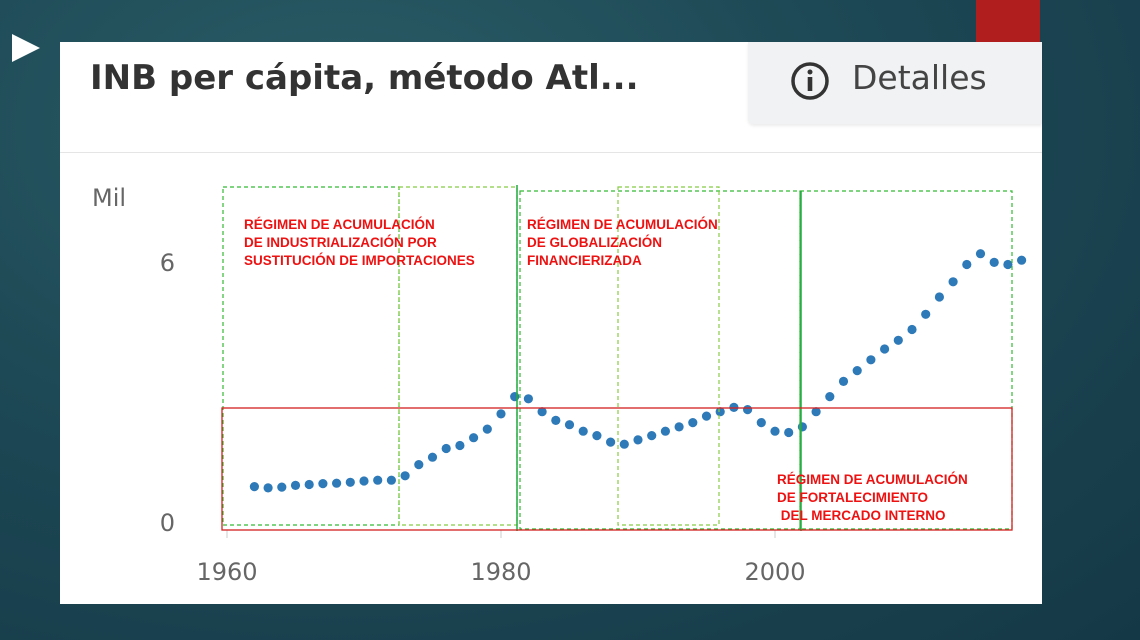 The width and height of the screenshot is (1140, 640). I want to click on y-tick-label: 0, so click(167, 523).